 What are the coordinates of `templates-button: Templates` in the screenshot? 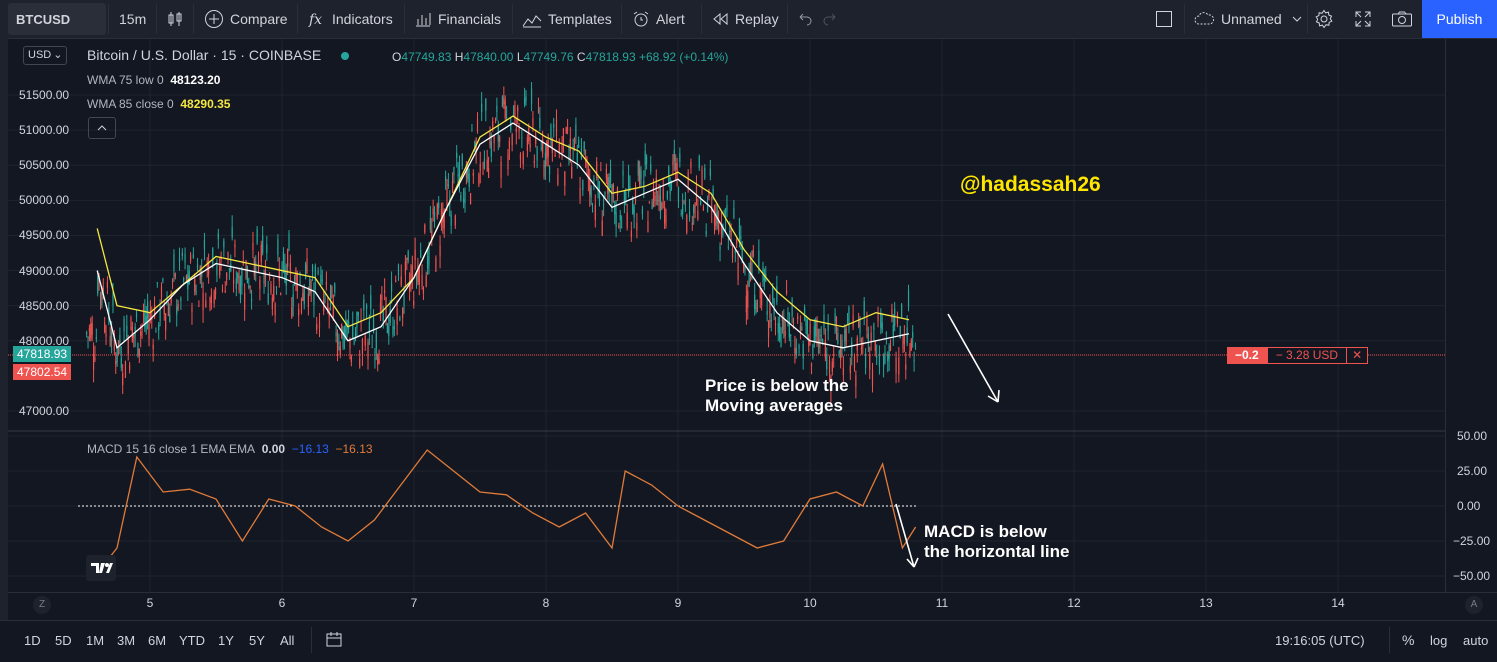 It's located at (567, 19).